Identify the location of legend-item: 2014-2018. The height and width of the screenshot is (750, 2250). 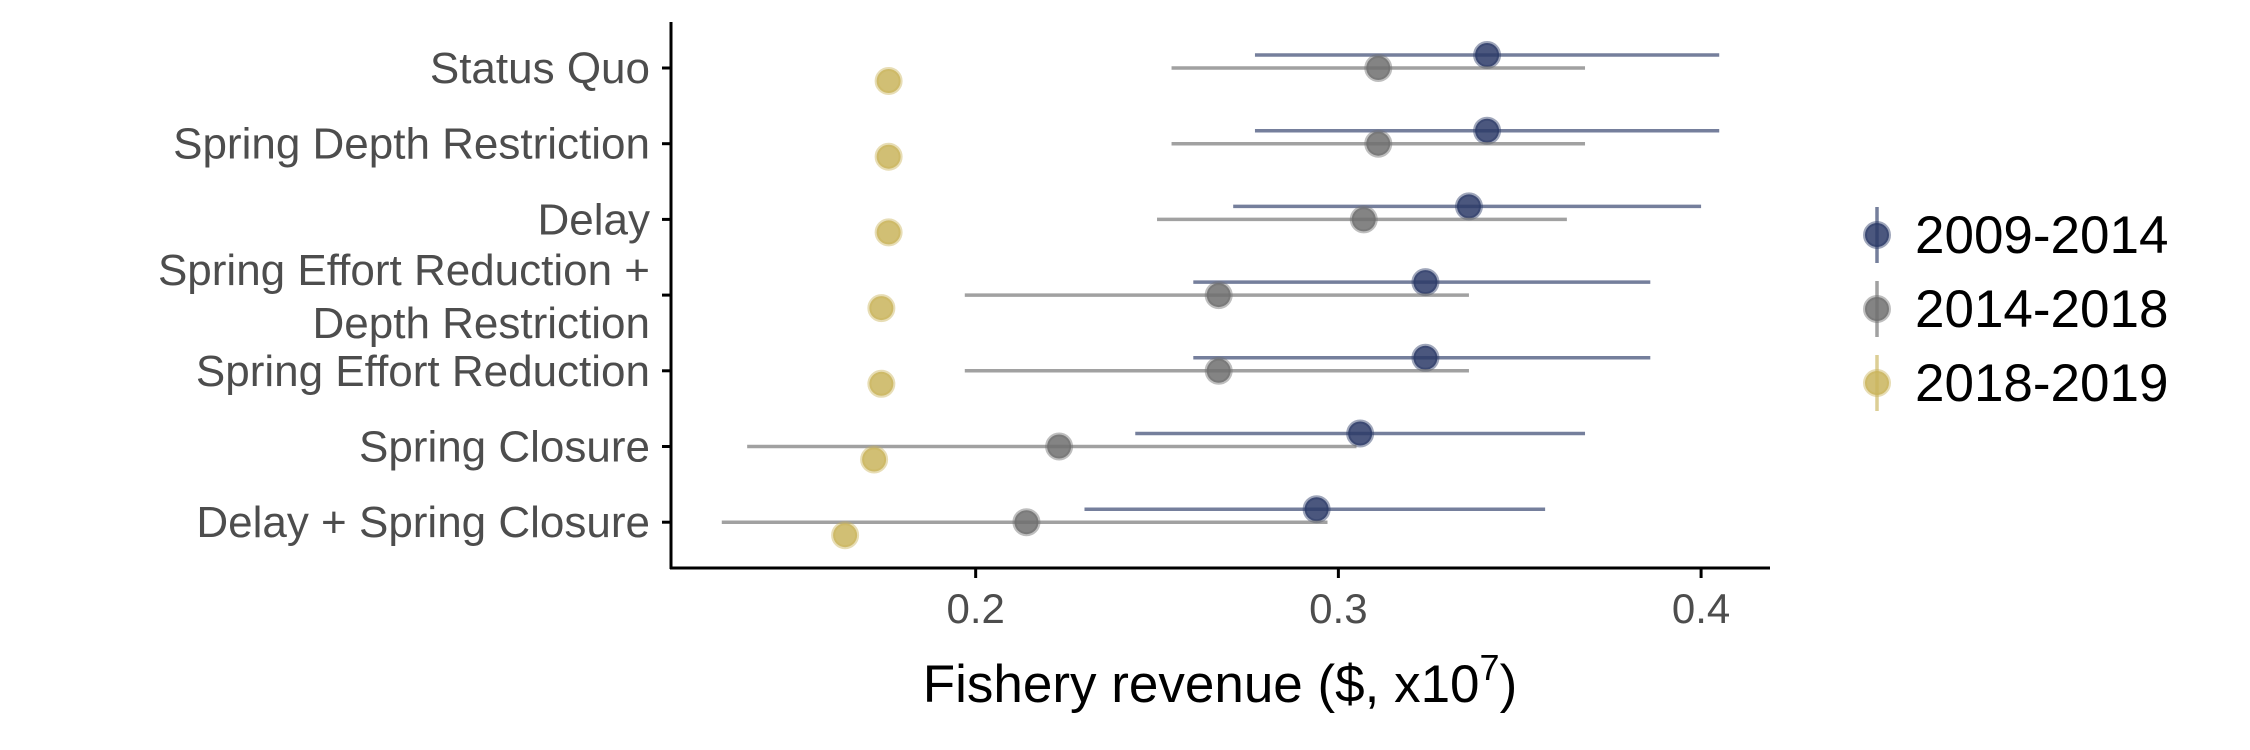
(2015, 309).